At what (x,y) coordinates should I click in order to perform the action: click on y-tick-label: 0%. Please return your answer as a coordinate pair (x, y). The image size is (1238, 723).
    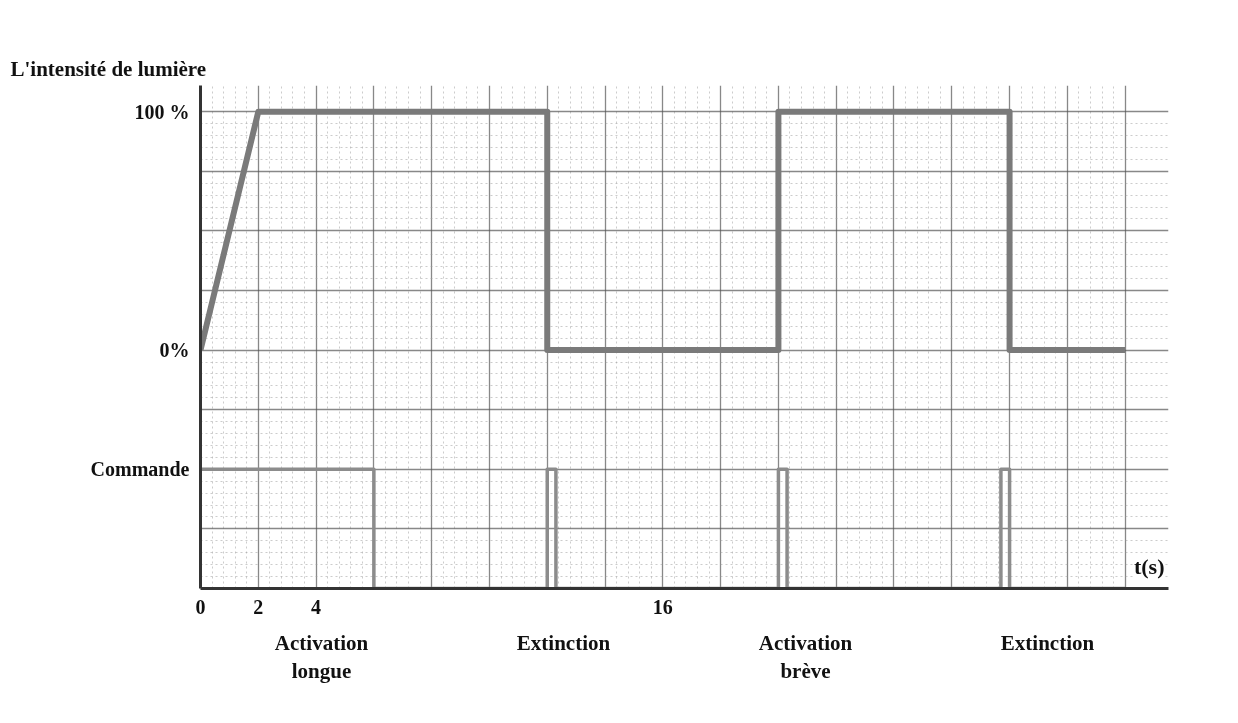
    Looking at the image, I should click on (174, 350).